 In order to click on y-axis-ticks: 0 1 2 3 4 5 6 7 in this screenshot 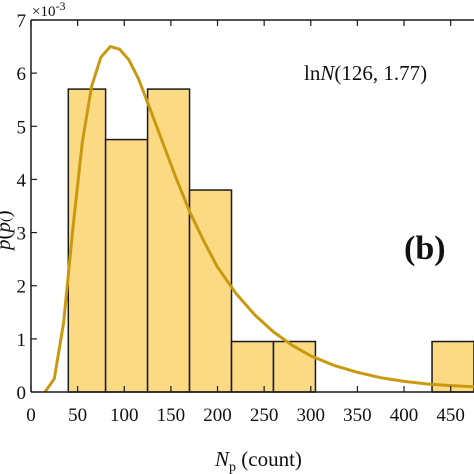, I will do `click(27, 207)`.